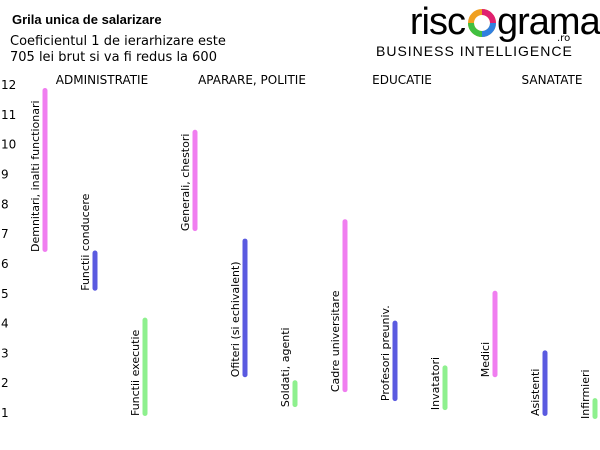  I want to click on category-label: Generali, chestori, so click(185, 183).